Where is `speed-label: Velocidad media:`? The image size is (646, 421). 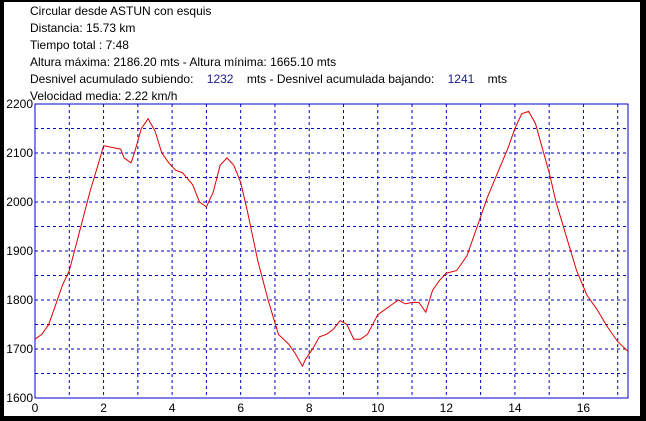
speed-label: Velocidad media: is located at coordinates (76, 96).